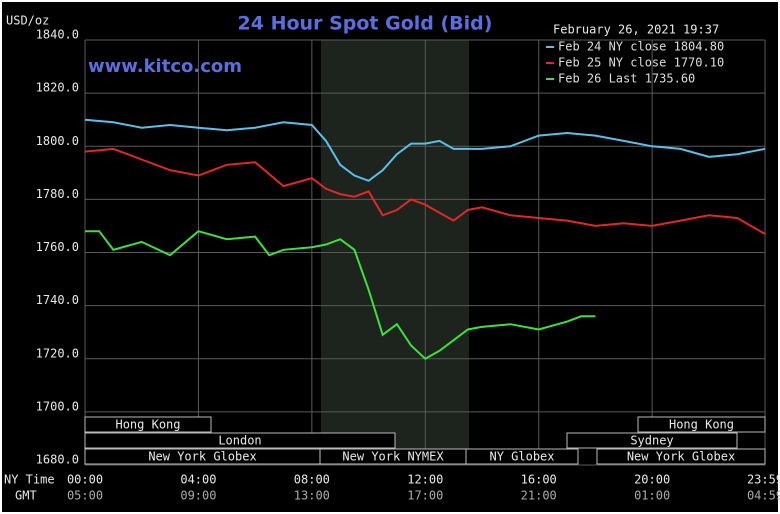 Image resolution: width=780 pixels, height=514 pixels. Describe the element at coordinates (198, 496) in the screenshot. I see `x2-tick-label: 09:00` at that location.